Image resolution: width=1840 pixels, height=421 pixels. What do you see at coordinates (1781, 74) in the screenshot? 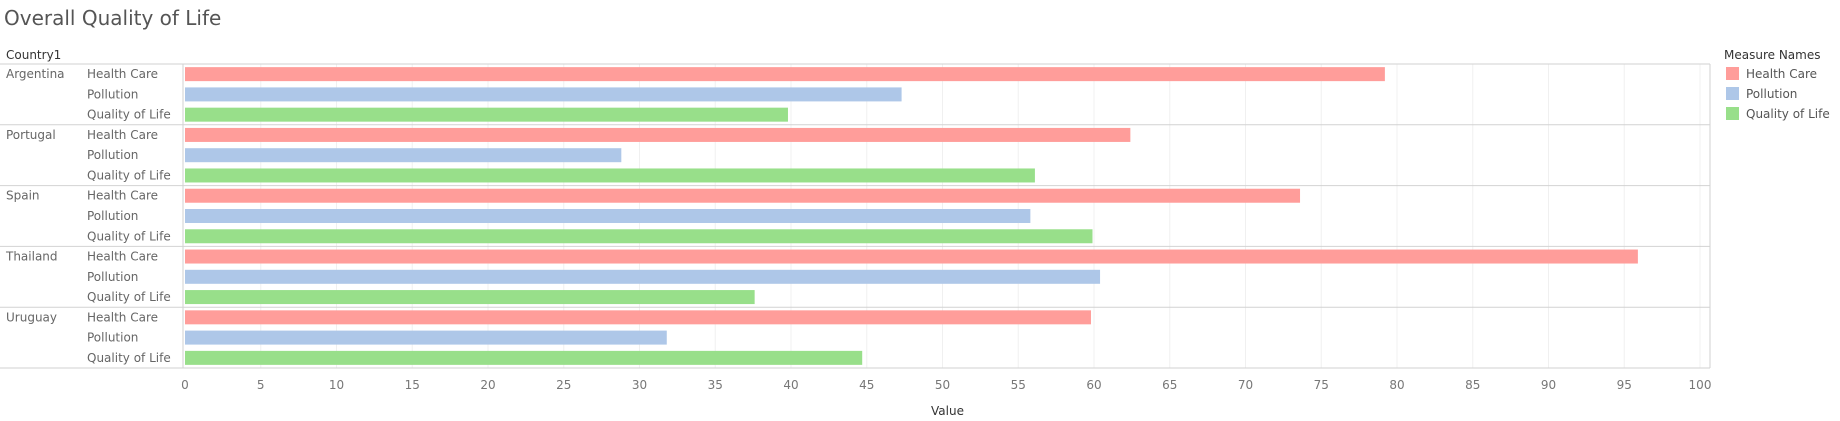
I see `legend-label: Health Care` at bounding box center [1781, 74].